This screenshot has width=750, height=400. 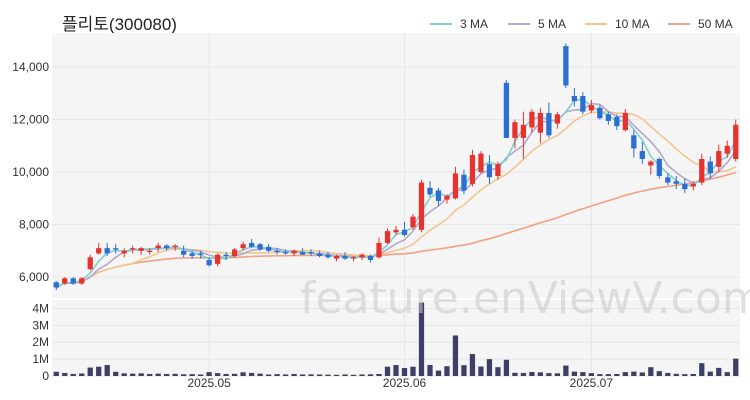 I want to click on legend-label-50ma: 50 MA, so click(x=715, y=24).